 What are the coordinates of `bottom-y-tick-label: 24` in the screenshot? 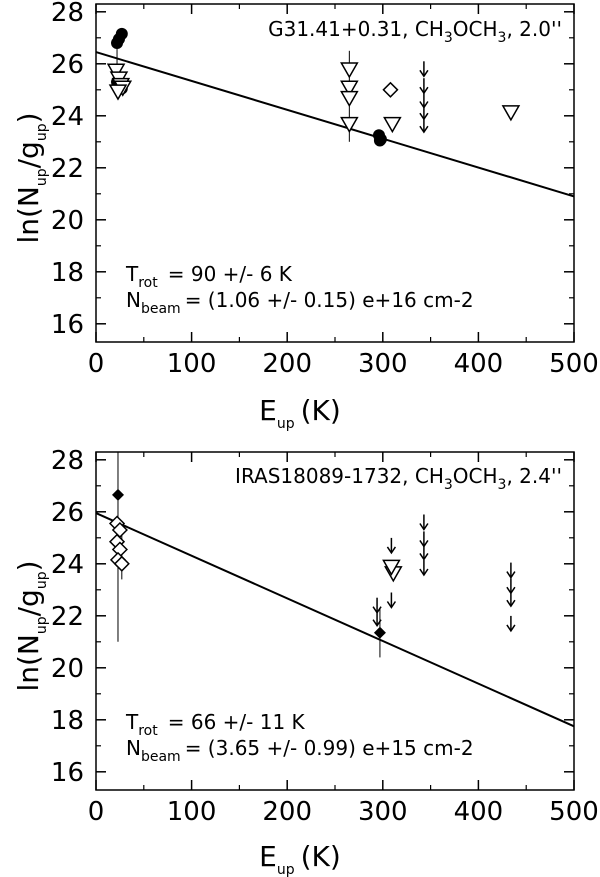 It's located at (67, 565).